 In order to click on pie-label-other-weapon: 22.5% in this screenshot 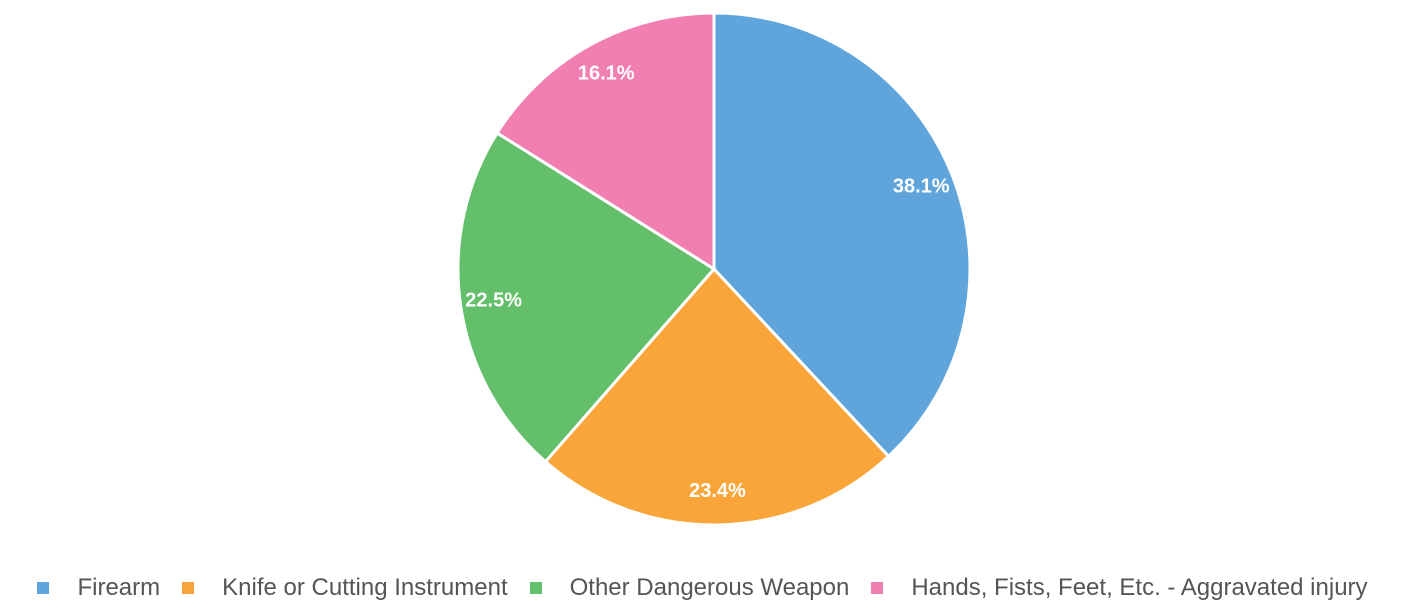, I will do `click(493, 301)`.